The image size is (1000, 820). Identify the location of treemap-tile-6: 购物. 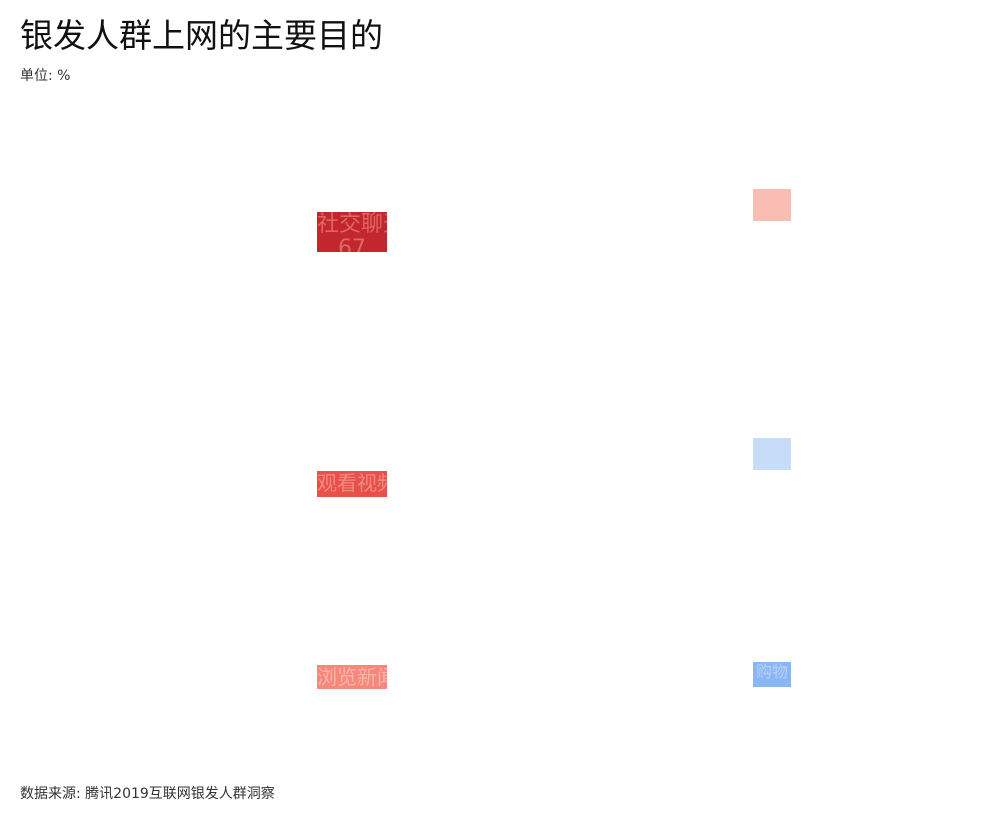
(772, 674).